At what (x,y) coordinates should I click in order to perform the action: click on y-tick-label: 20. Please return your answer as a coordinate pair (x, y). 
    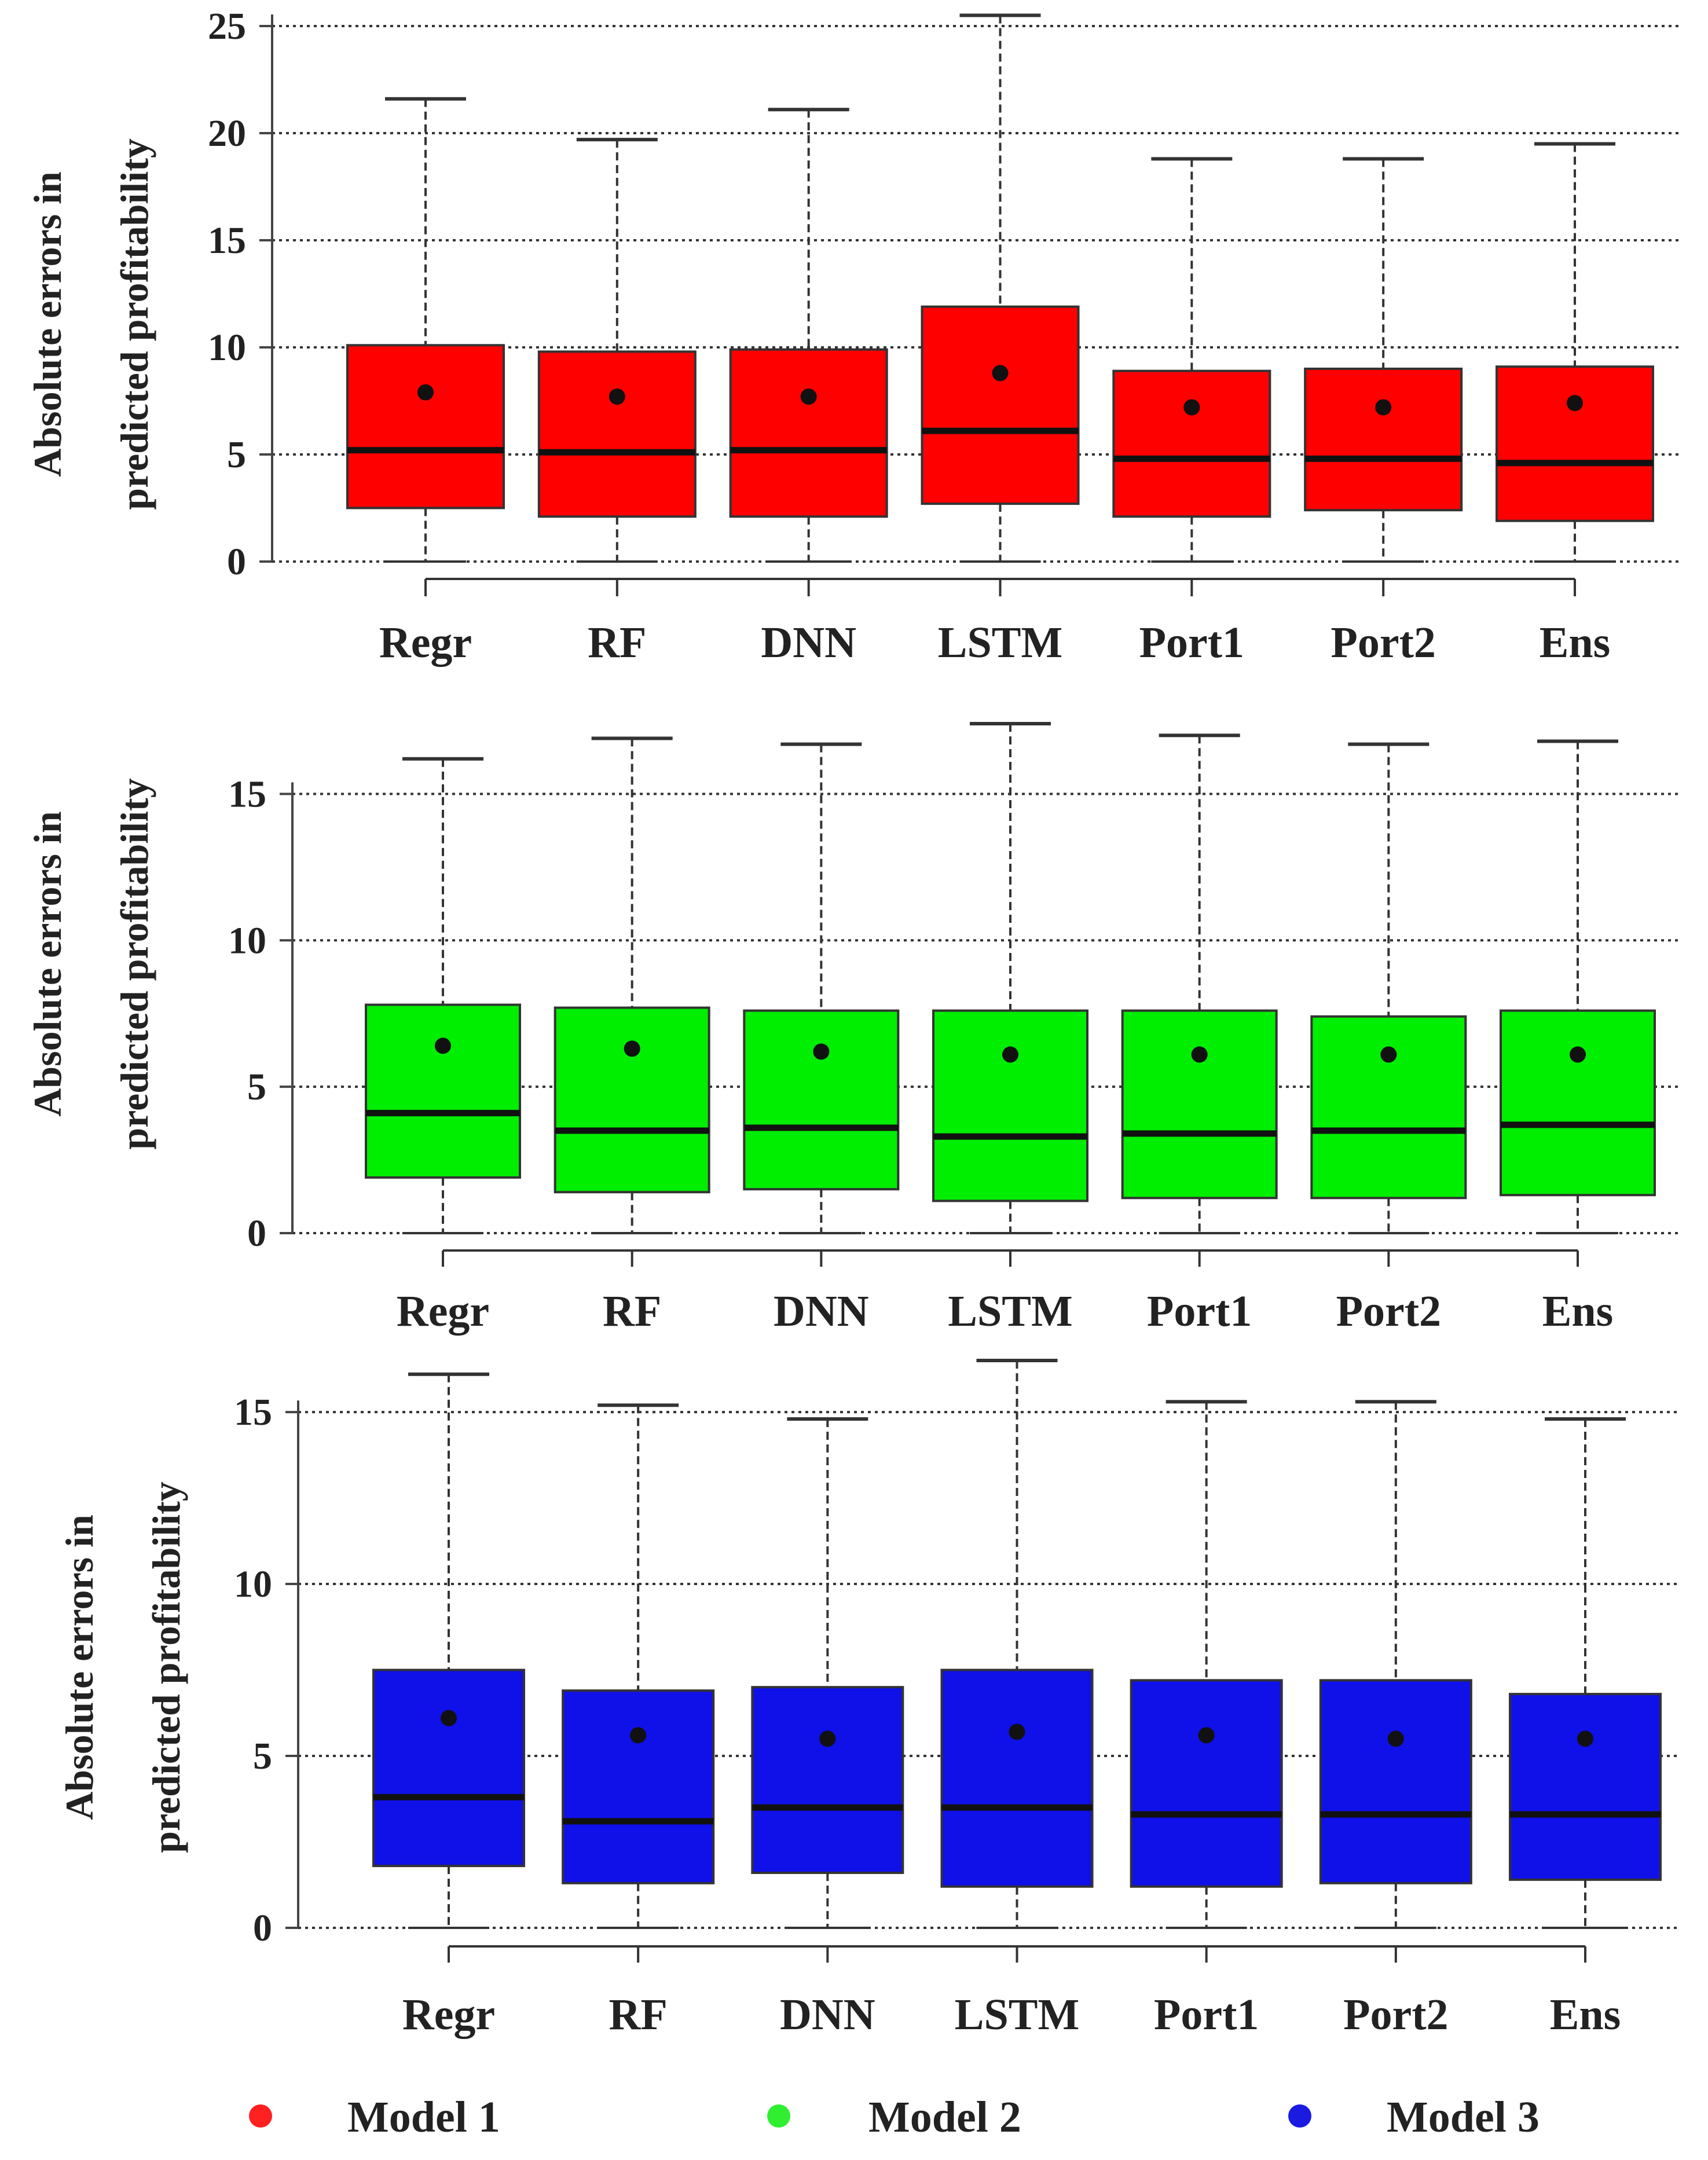
    Looking at the image, I should click on (227, 133).